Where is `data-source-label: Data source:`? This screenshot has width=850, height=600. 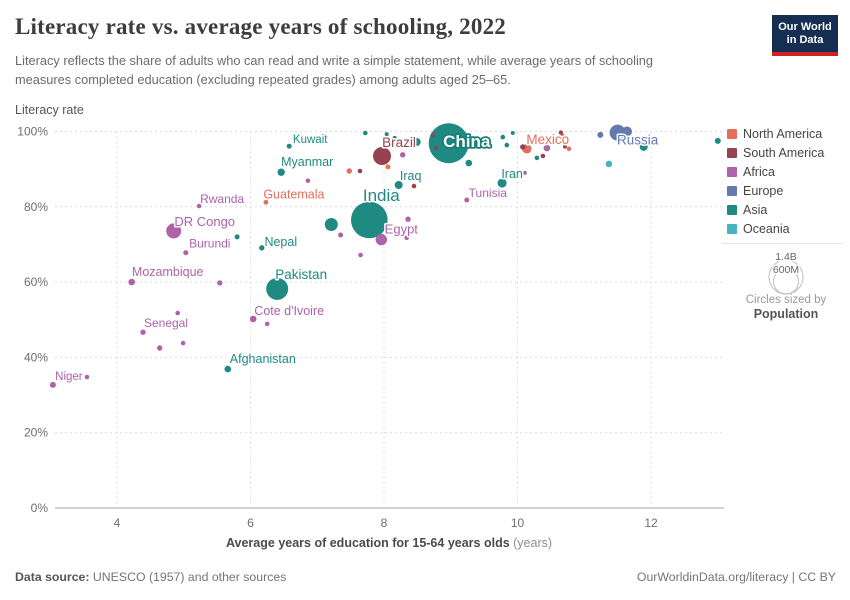
data-source-label: Data source: is located at coordinates (52, 577).